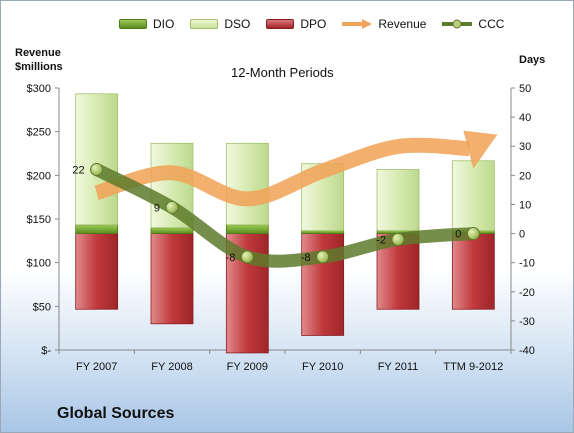 The width and height of the screenshot is (574, 433). I want to click on legend-swatch-ccc, so click(457, 24).